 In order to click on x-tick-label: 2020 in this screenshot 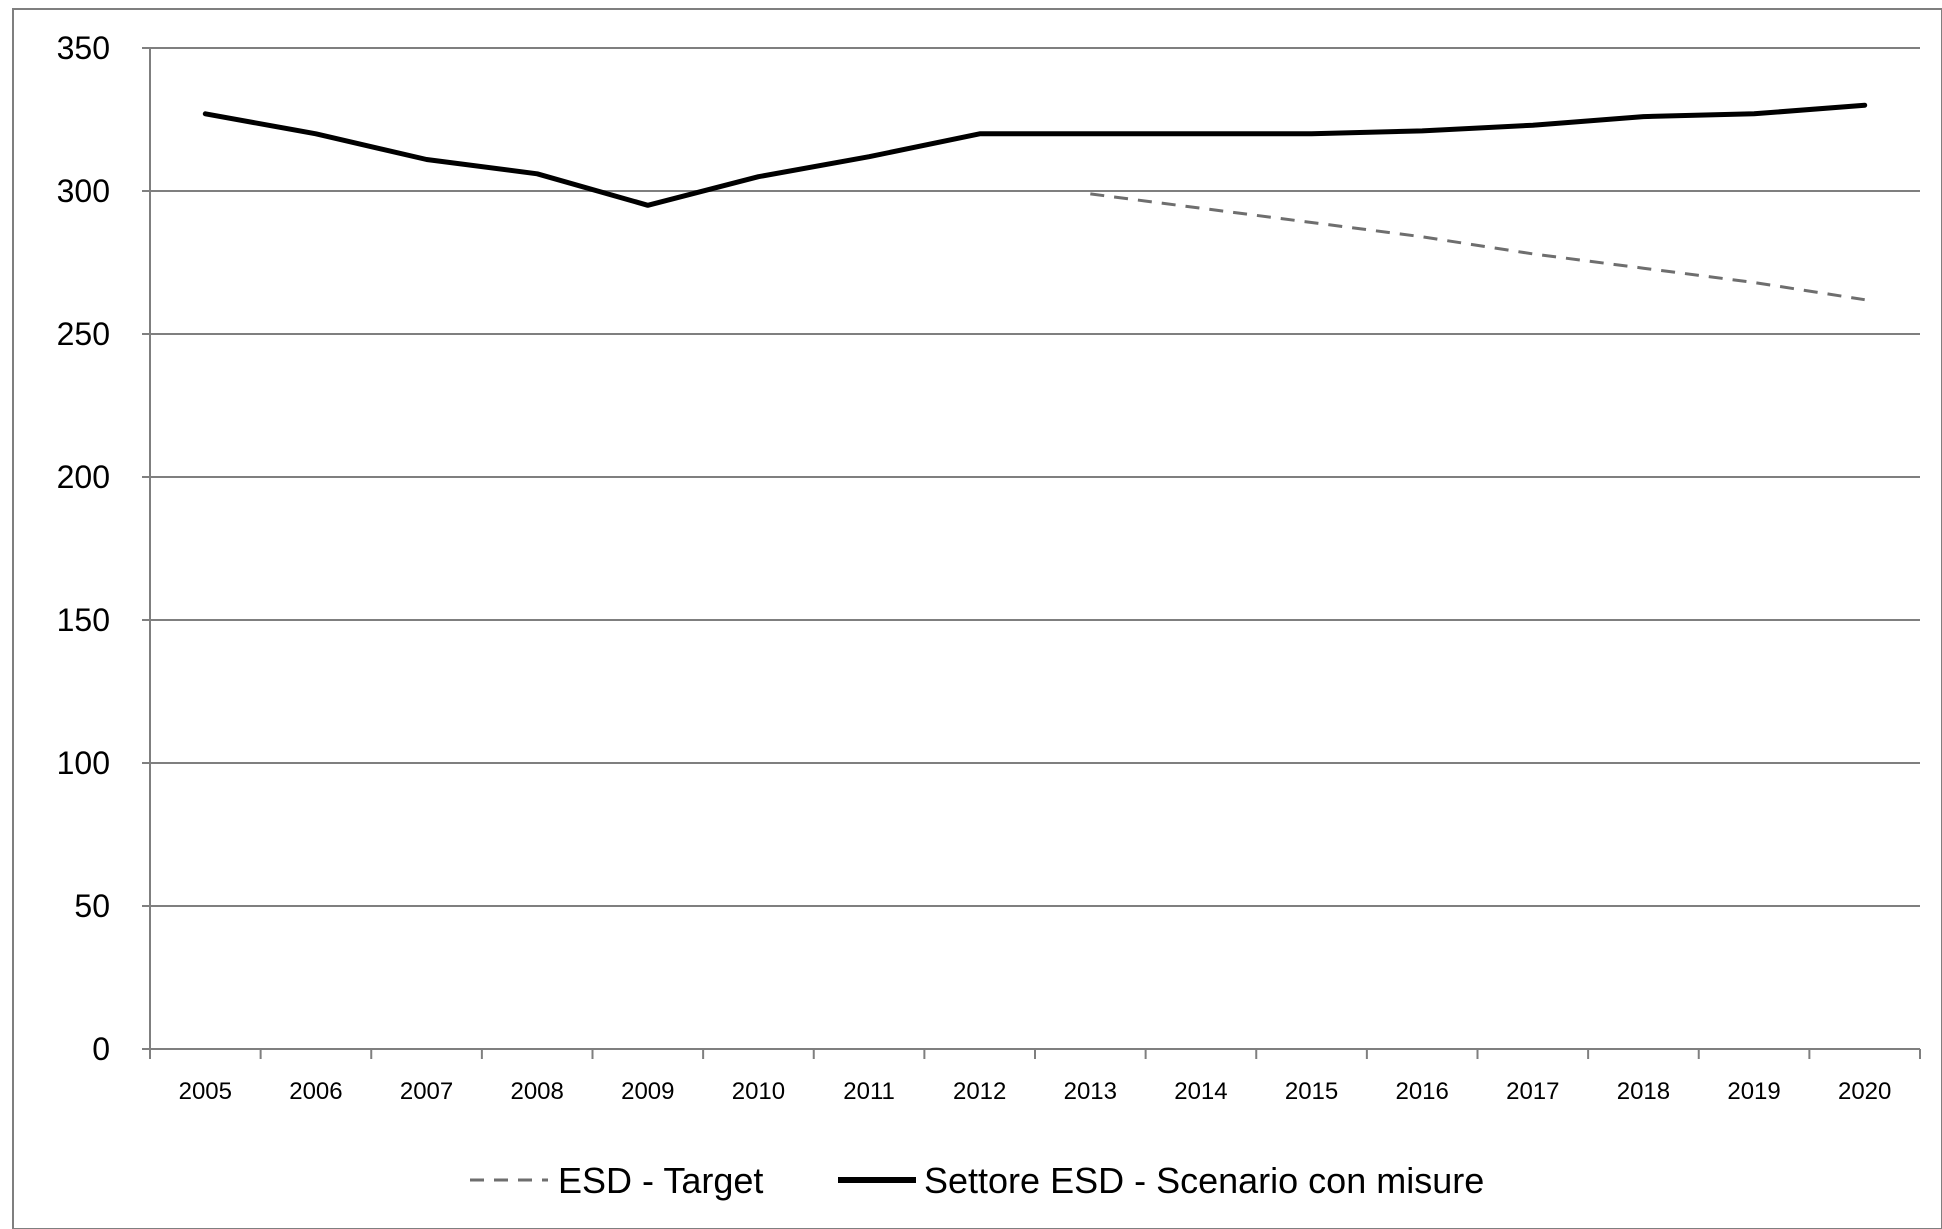, I will do `click(1864, 1091)`.